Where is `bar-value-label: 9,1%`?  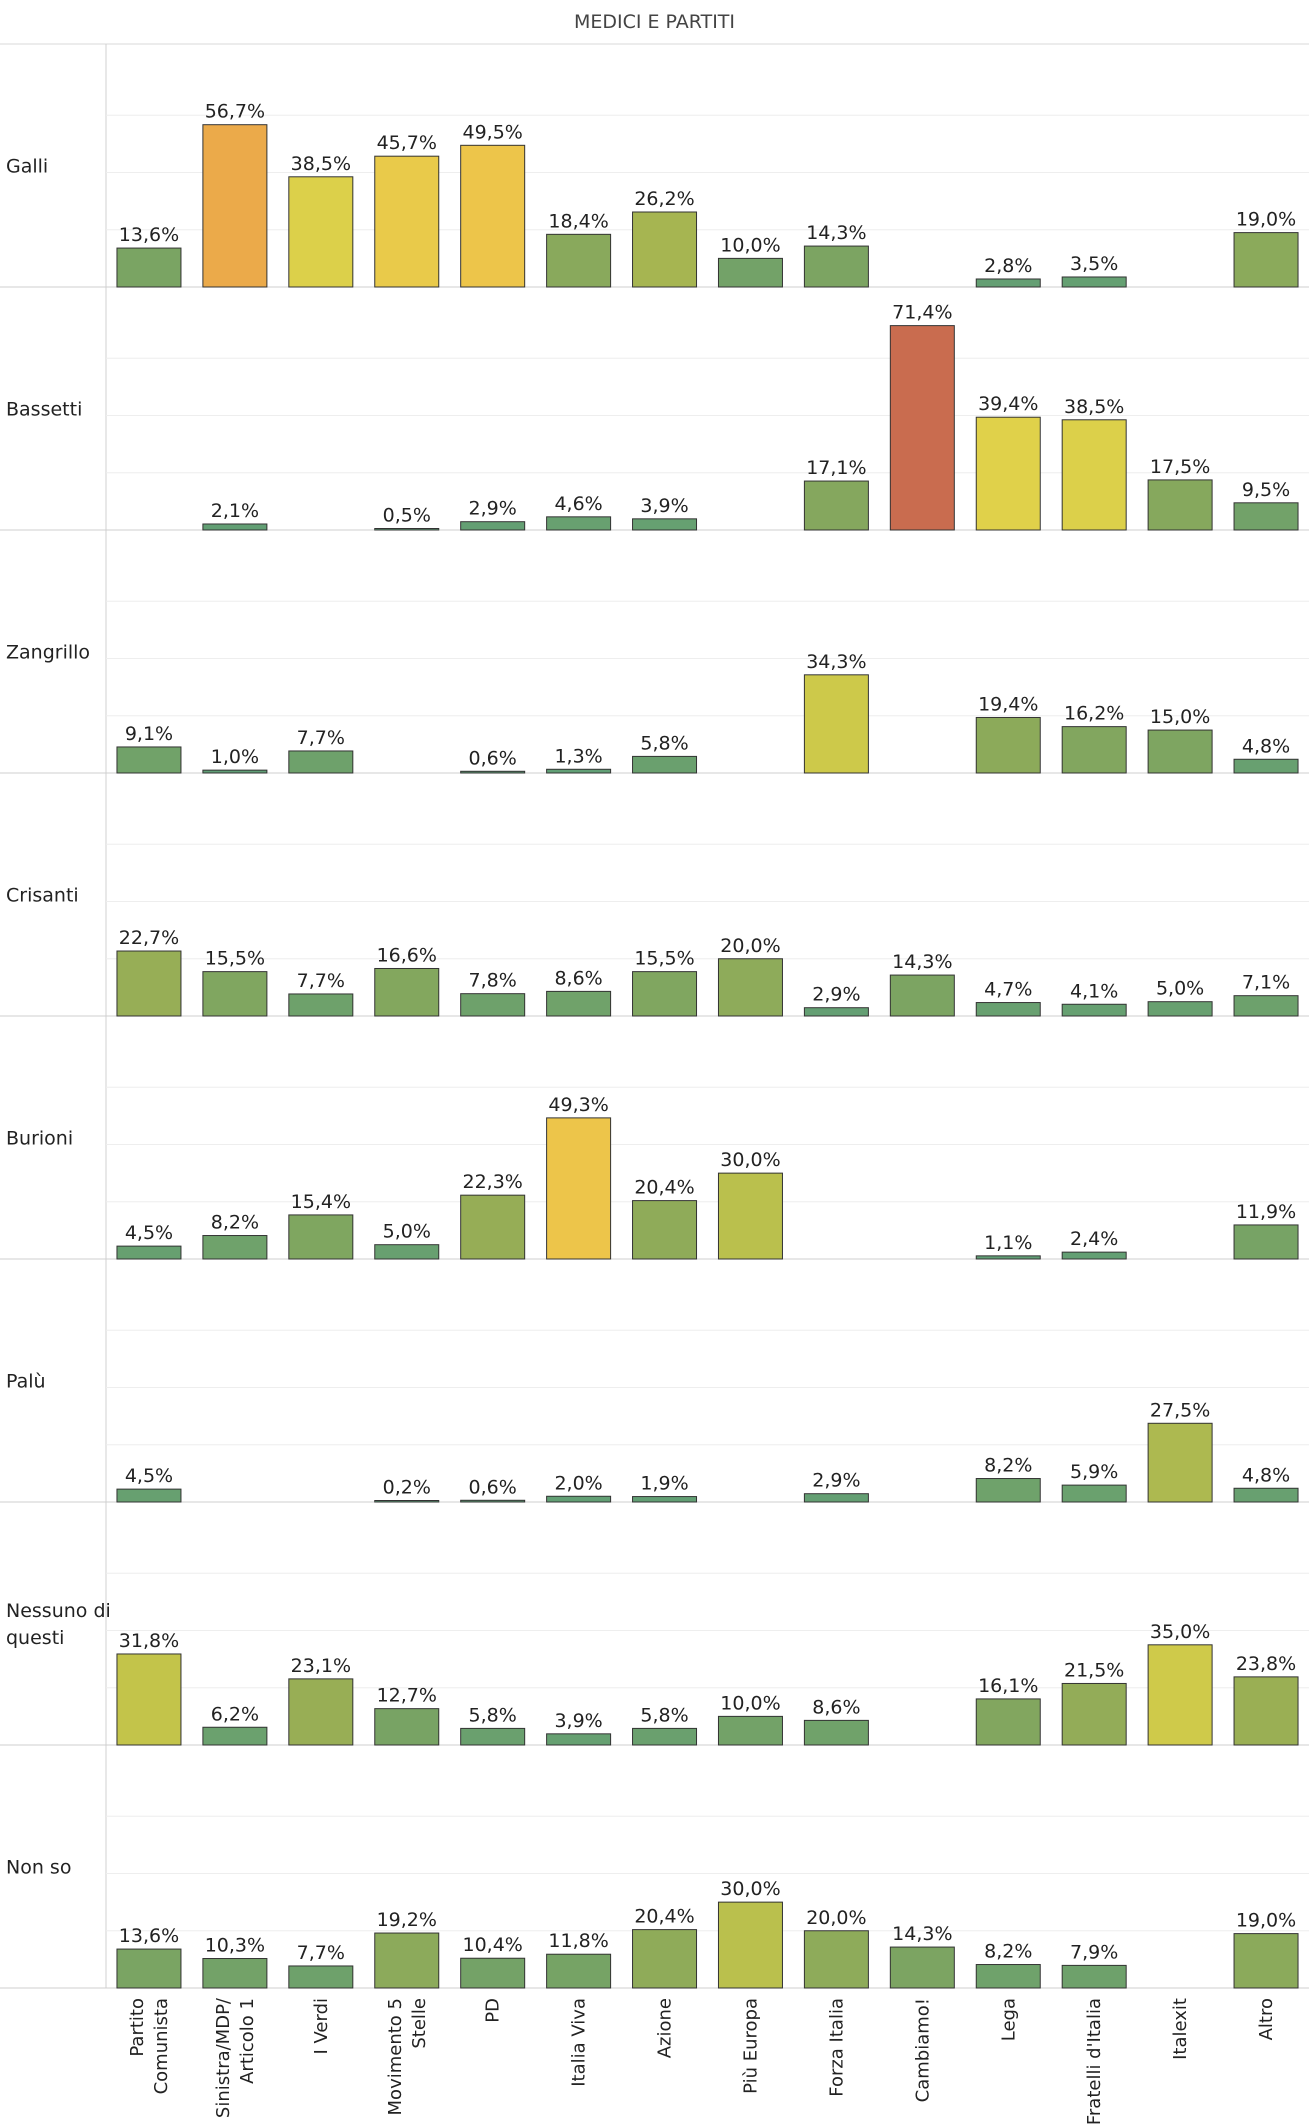
bar-value-label: 9,1% is located at coordinates (149, 734).